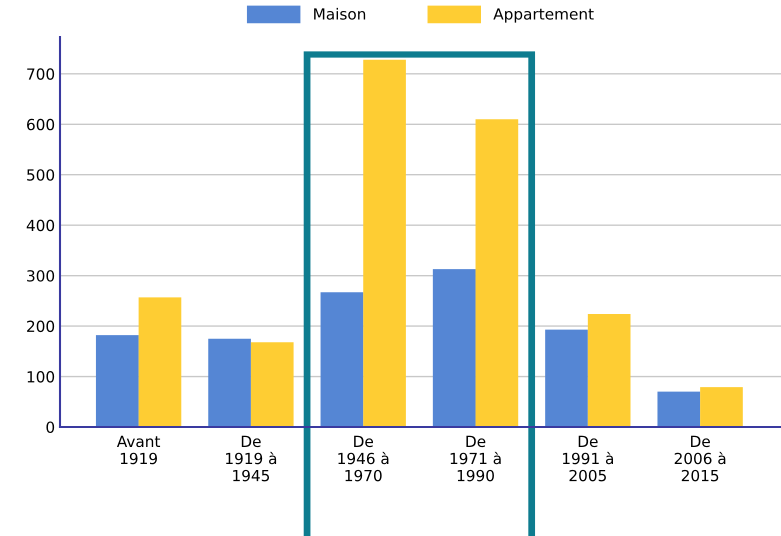  Describe the element at coordinates (40, 226) in the screenshot. I see `y-tick-label: 400` at that location.